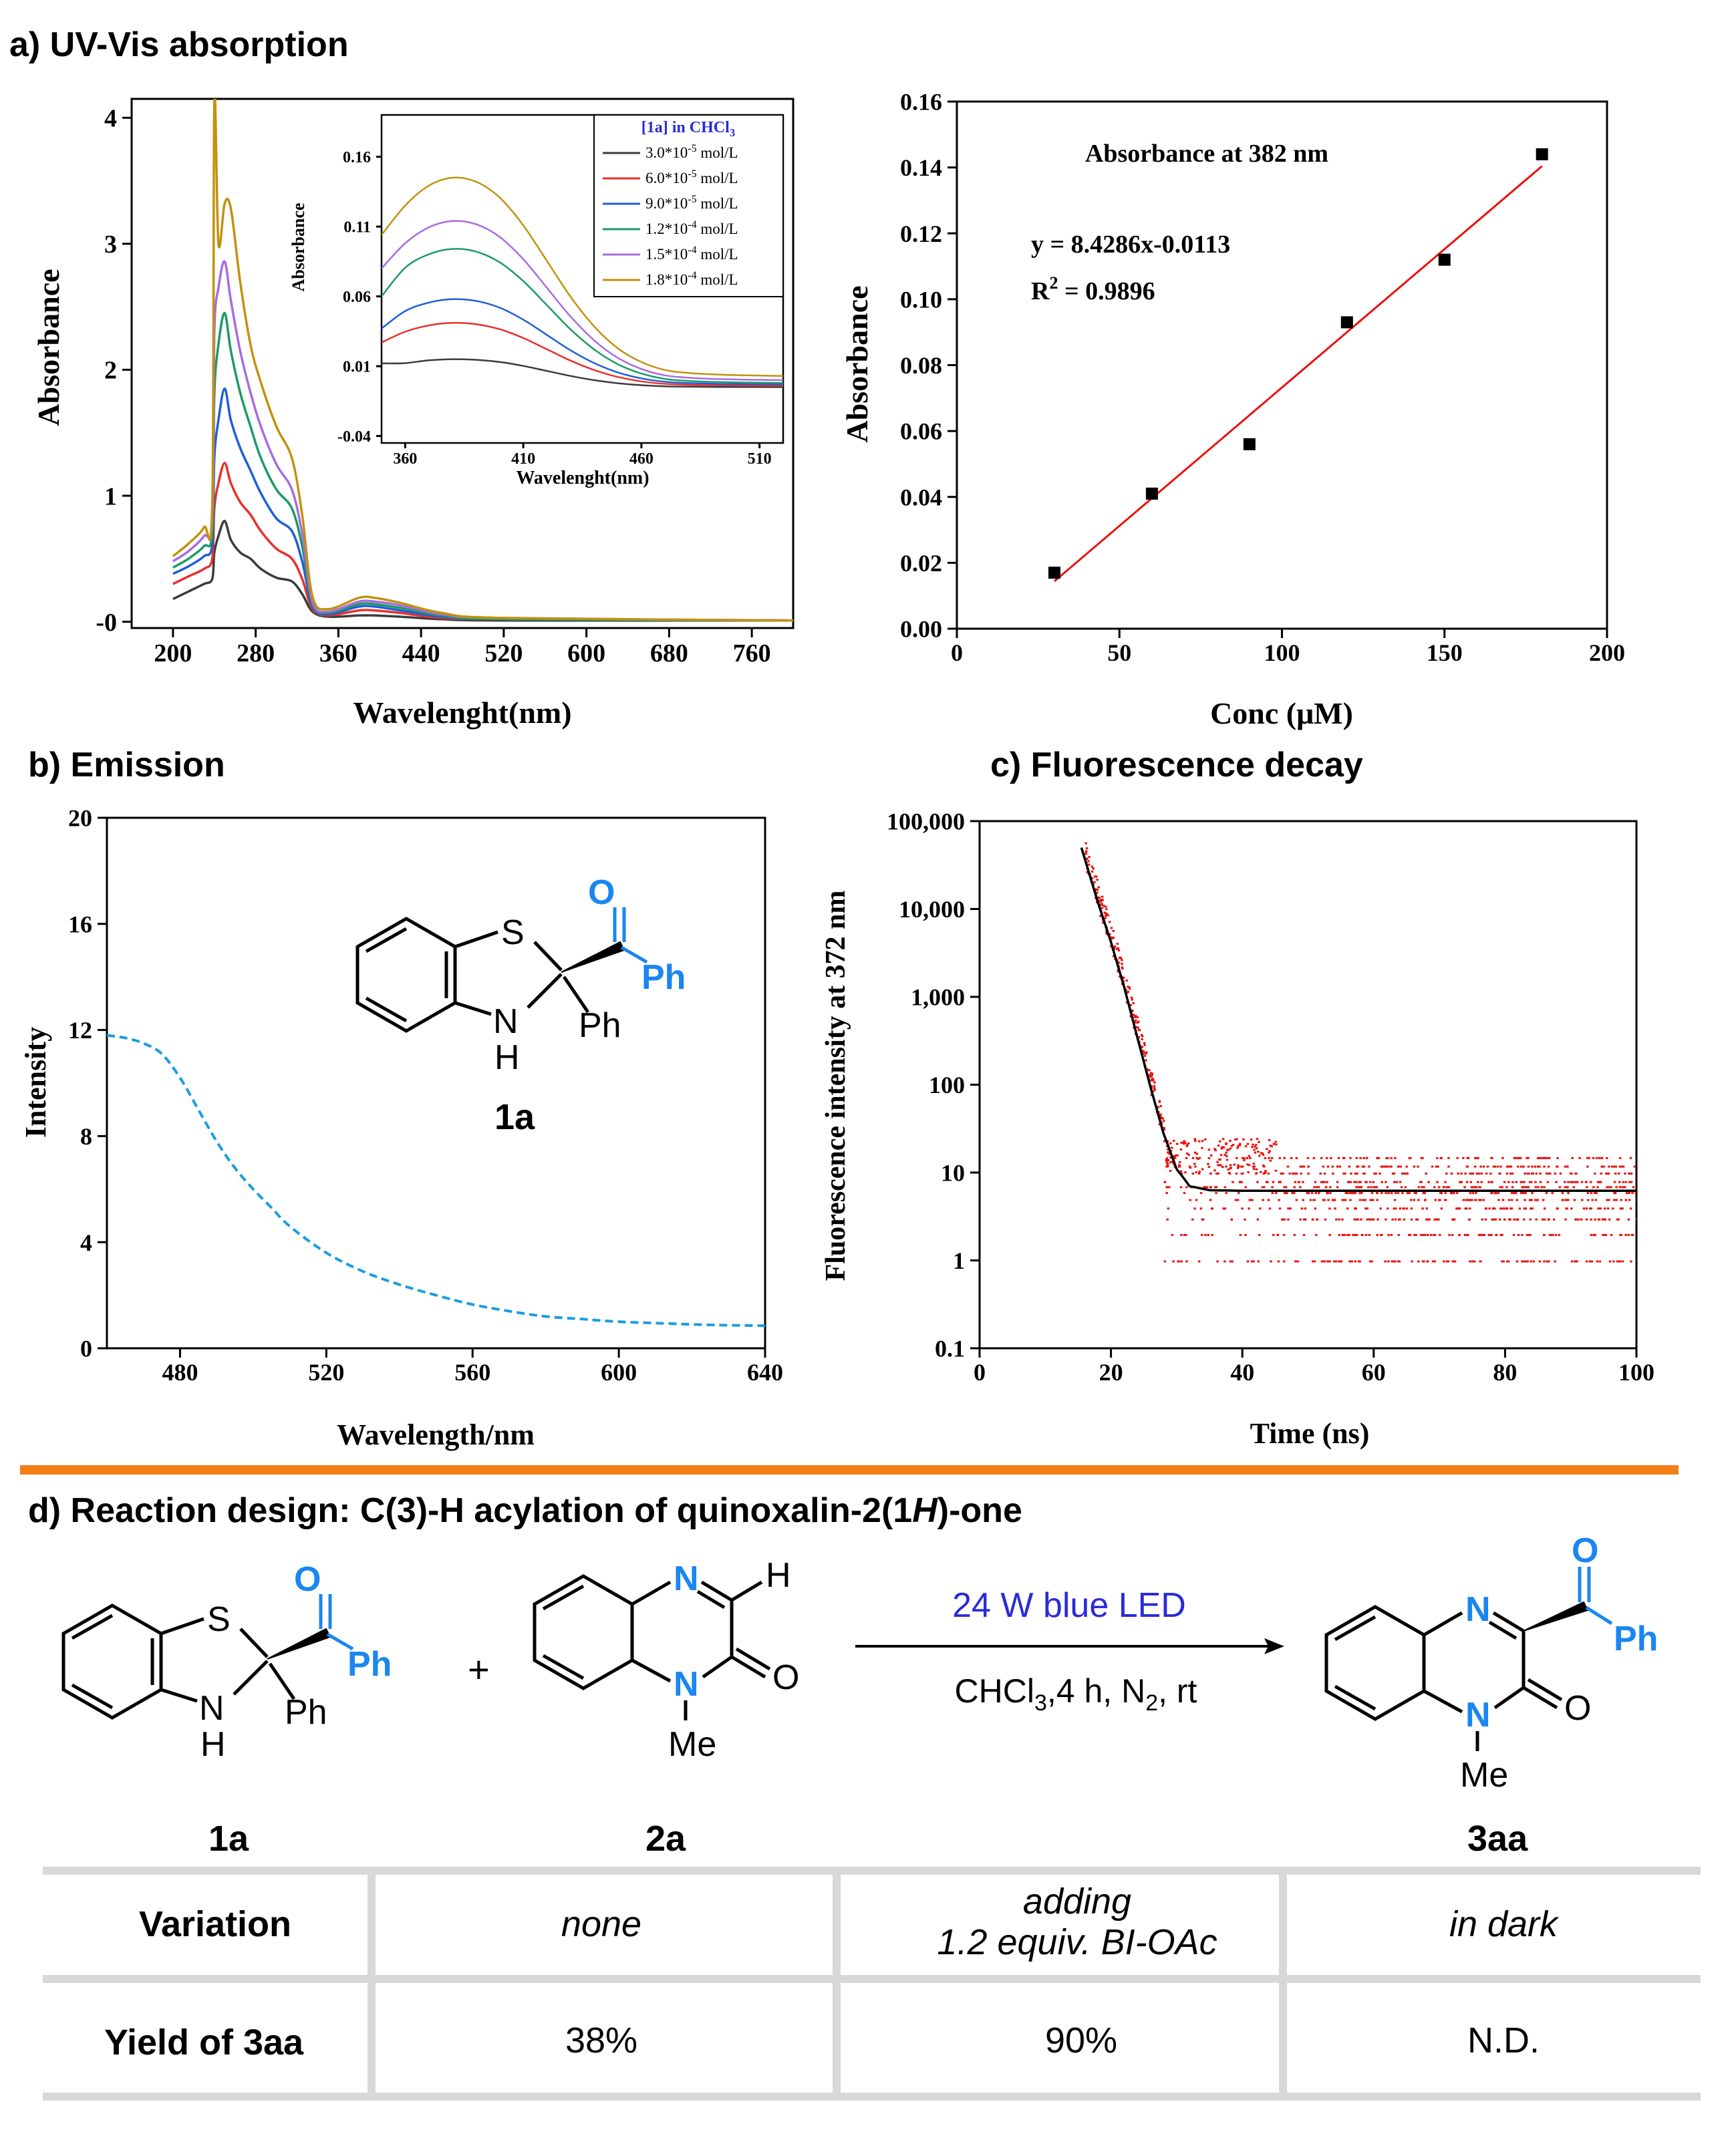 The height and width of the screenshot is (2144, 1736). I want to click on y-tick-label: 0.11, so click(357, 228).